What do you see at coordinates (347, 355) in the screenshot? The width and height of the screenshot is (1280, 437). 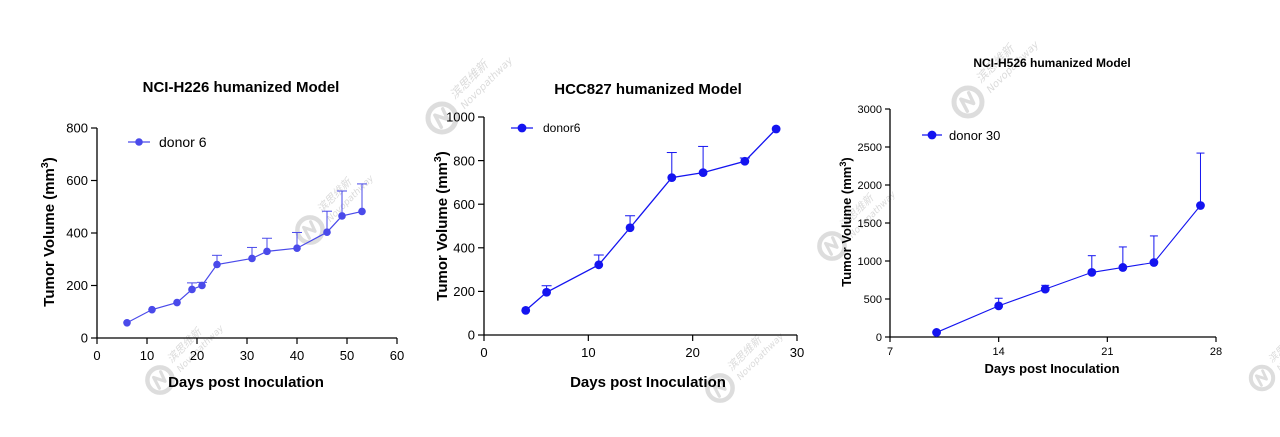 I see `x-tick-label: 50` at bounding box center [347, 355].